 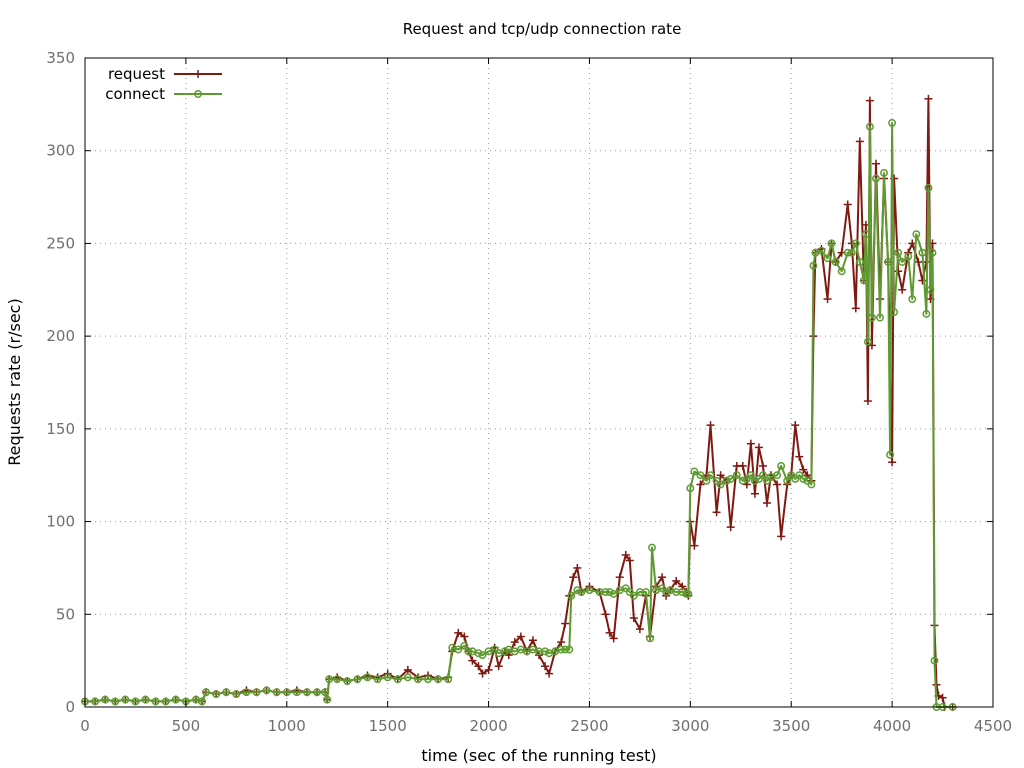 What do you see at coordinates (60, 429) in the screenshot?
I see `y-tick-label: 150` at bounding box center [60, 429].